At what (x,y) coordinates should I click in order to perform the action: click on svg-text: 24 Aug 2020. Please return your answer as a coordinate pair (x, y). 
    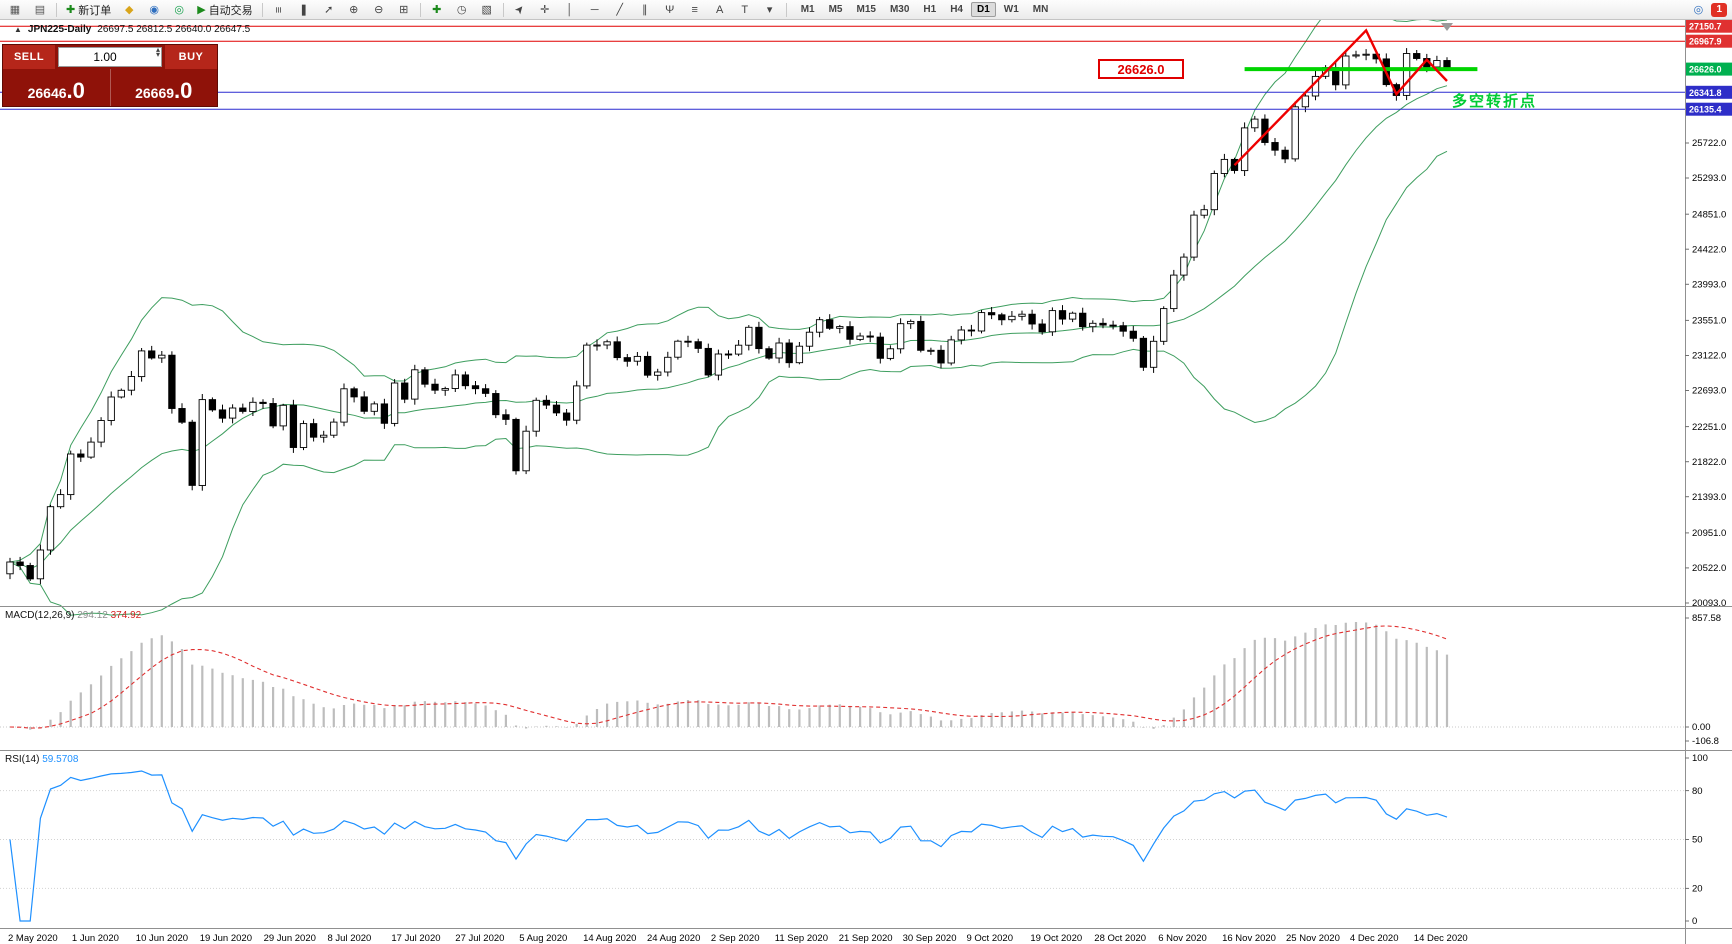
    Looking at the image, I should click on (673, 938).